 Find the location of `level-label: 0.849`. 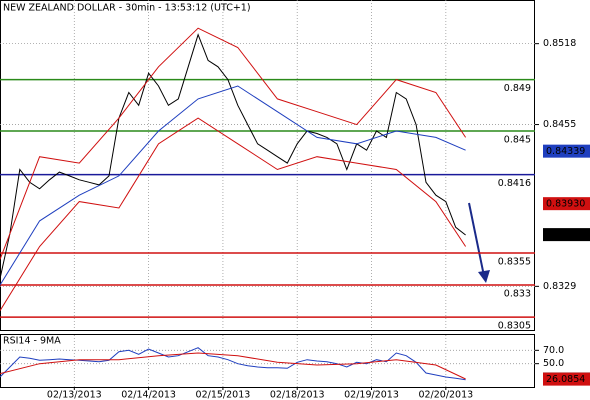

level-label: 0.849 is located at coordinates (517, 88).